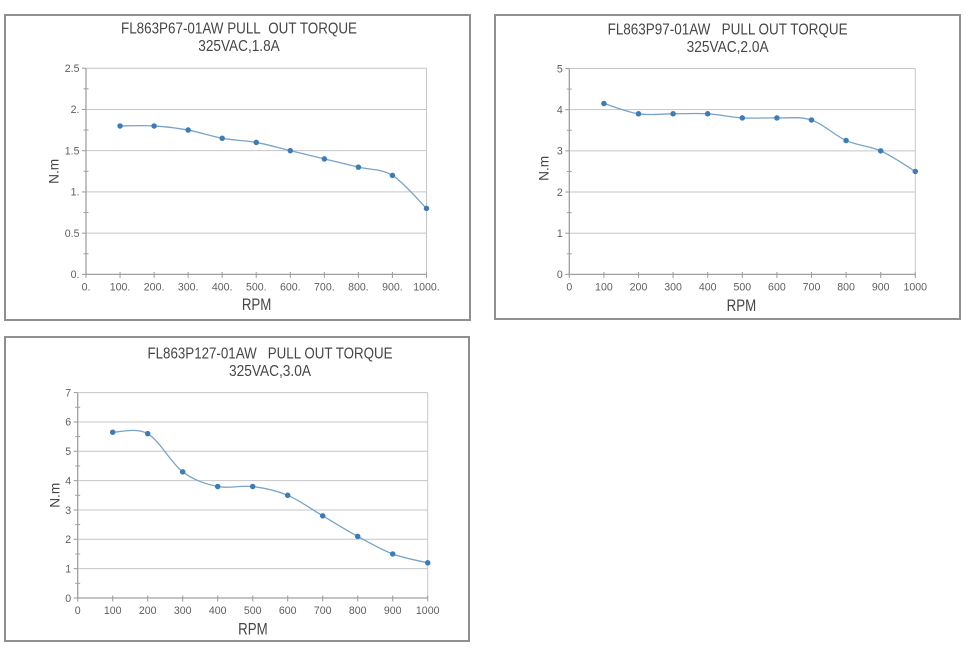  What do you see at coordinates (728, 47) in the screenshot?
I see `svg-text: 325VAC,2.0A` at bounding box center [728, 47].